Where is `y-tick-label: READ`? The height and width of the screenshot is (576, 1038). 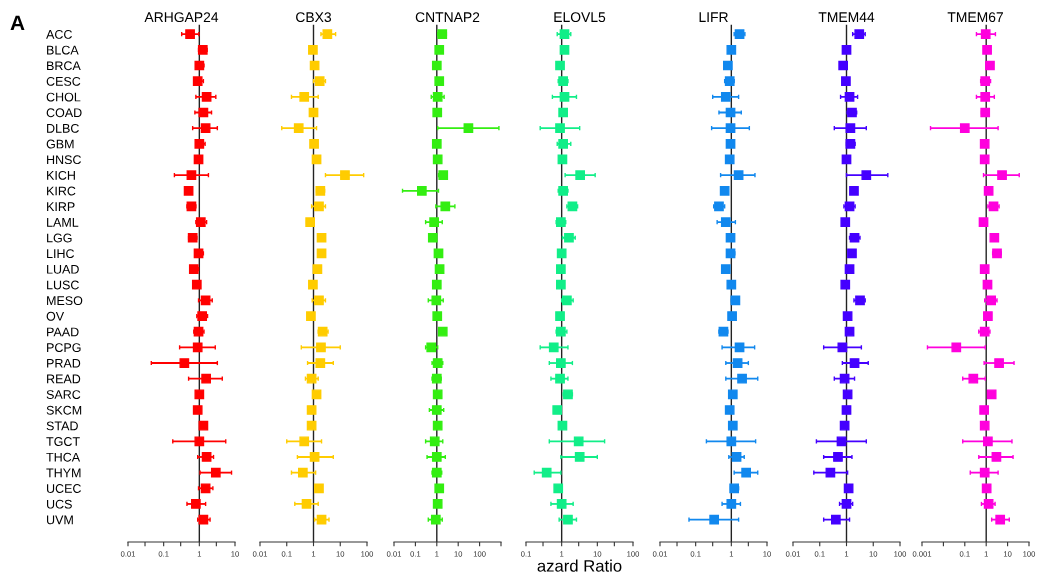
y-tick-label: READ is located at coordinates (64, 379).